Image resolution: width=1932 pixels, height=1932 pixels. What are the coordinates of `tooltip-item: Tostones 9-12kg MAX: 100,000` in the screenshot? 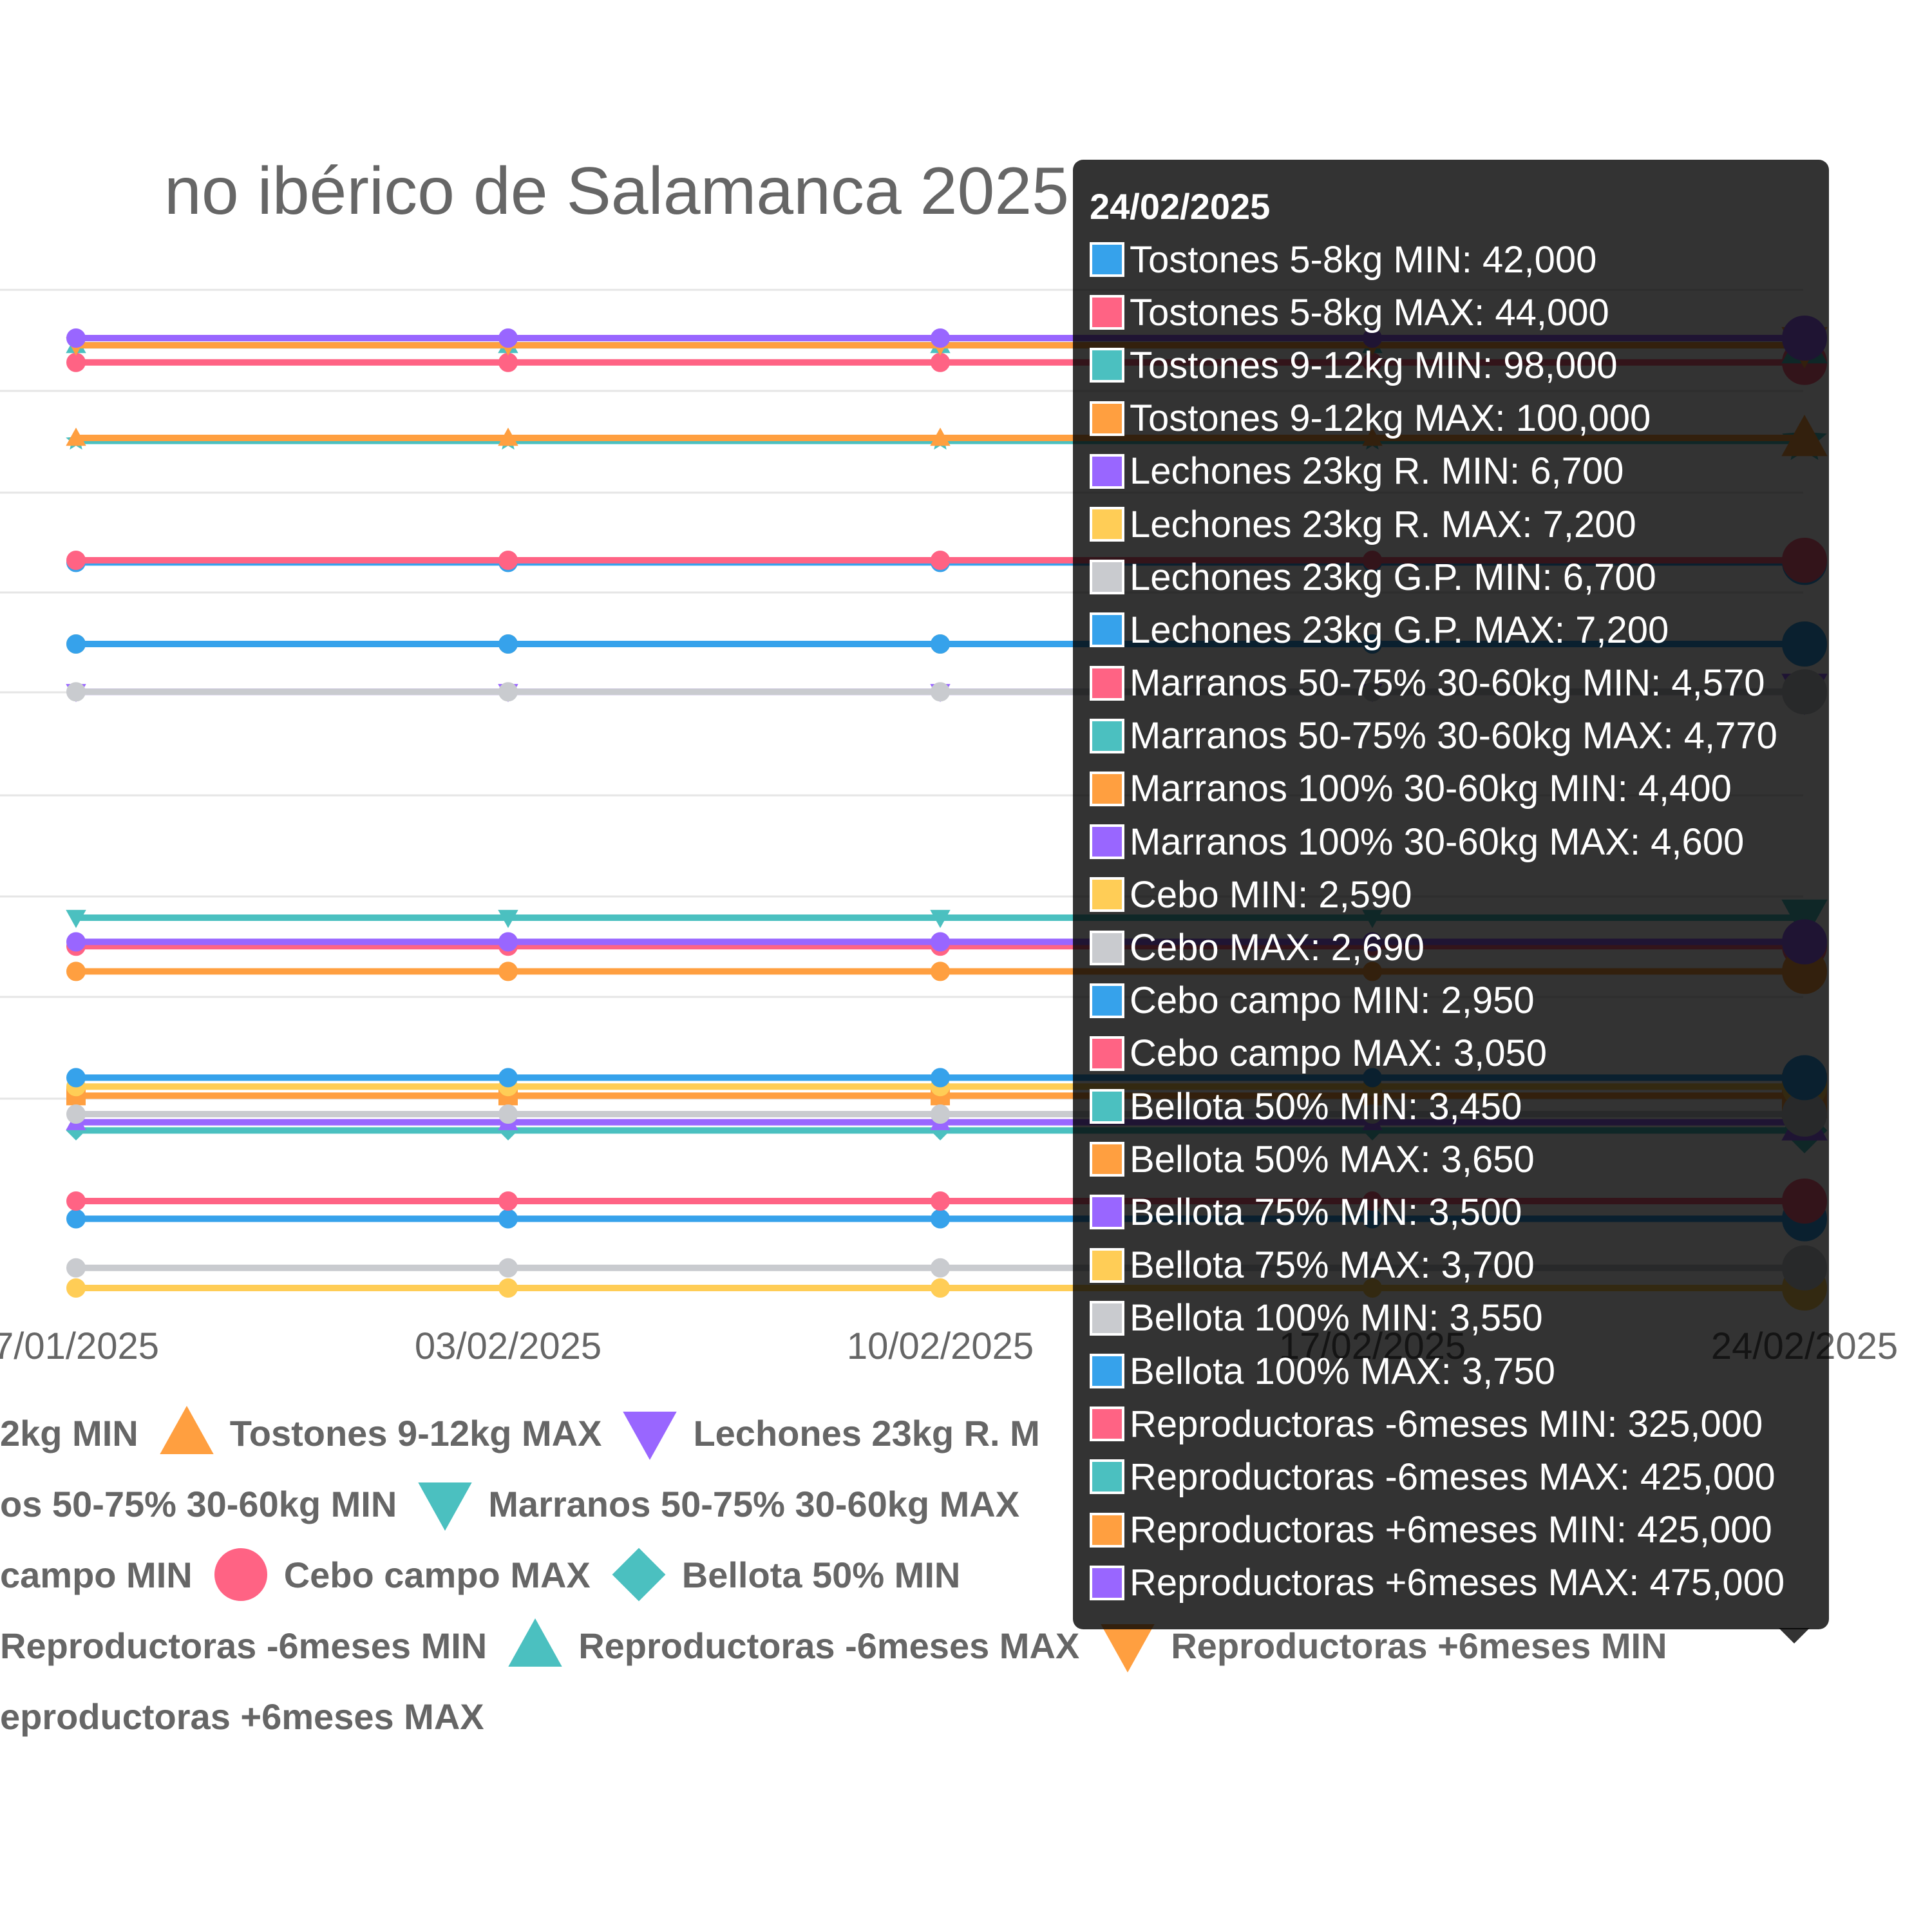 It's located at (1459, 418).